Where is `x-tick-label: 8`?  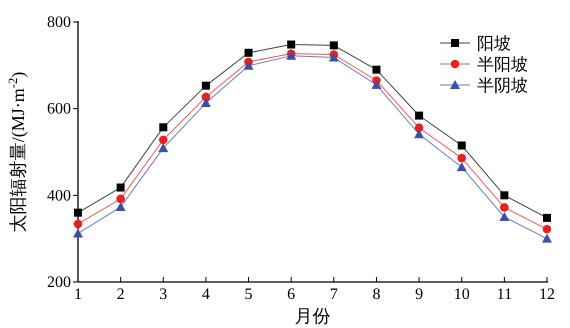 x-tick-label: 8 is located at coordinates (376, 294).